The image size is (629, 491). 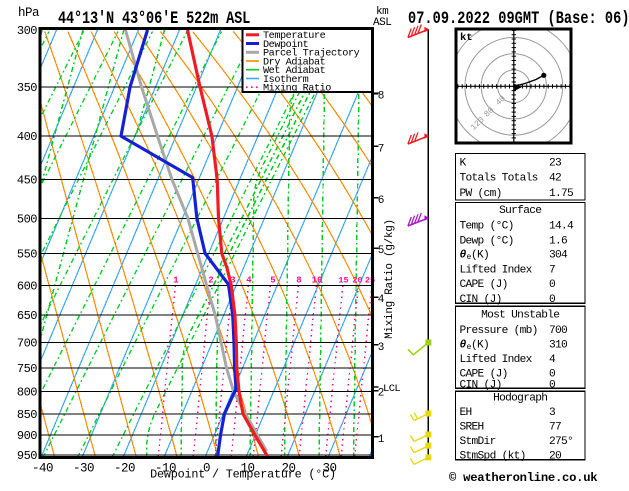 I want to click on svg-text: kt, so click(x=466, y=38).